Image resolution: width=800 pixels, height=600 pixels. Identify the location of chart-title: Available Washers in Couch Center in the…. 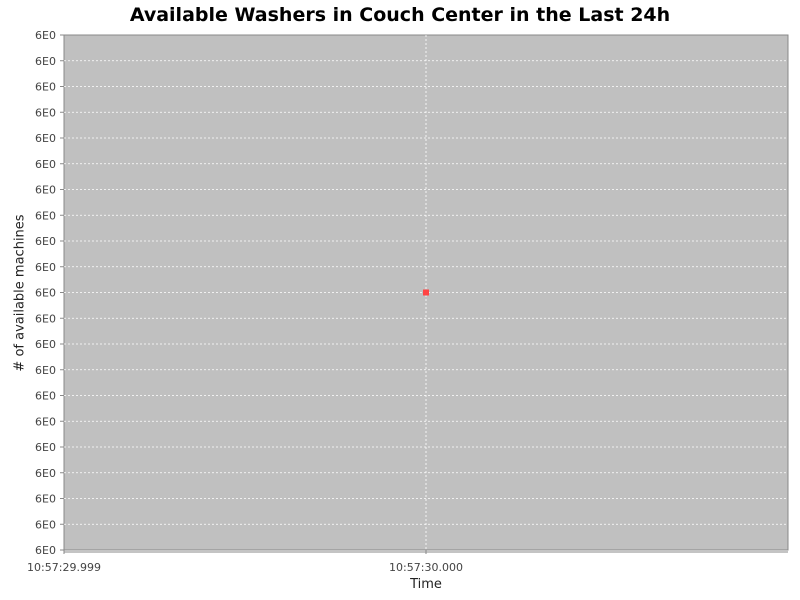
(400, 15).